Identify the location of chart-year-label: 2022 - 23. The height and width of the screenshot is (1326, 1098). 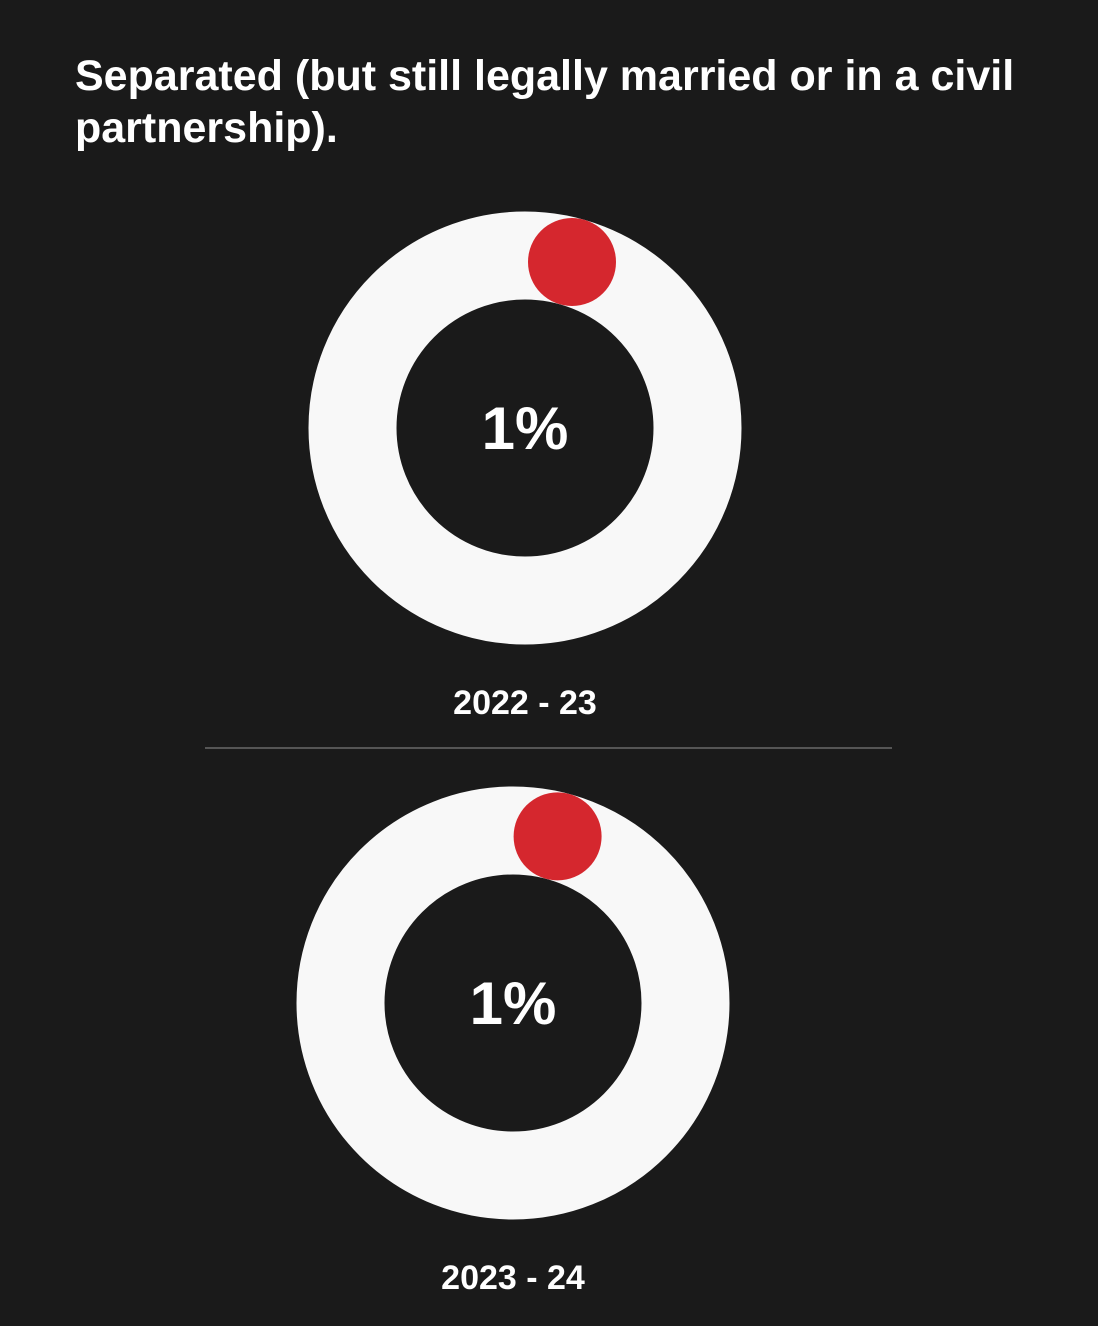
(525, 703).